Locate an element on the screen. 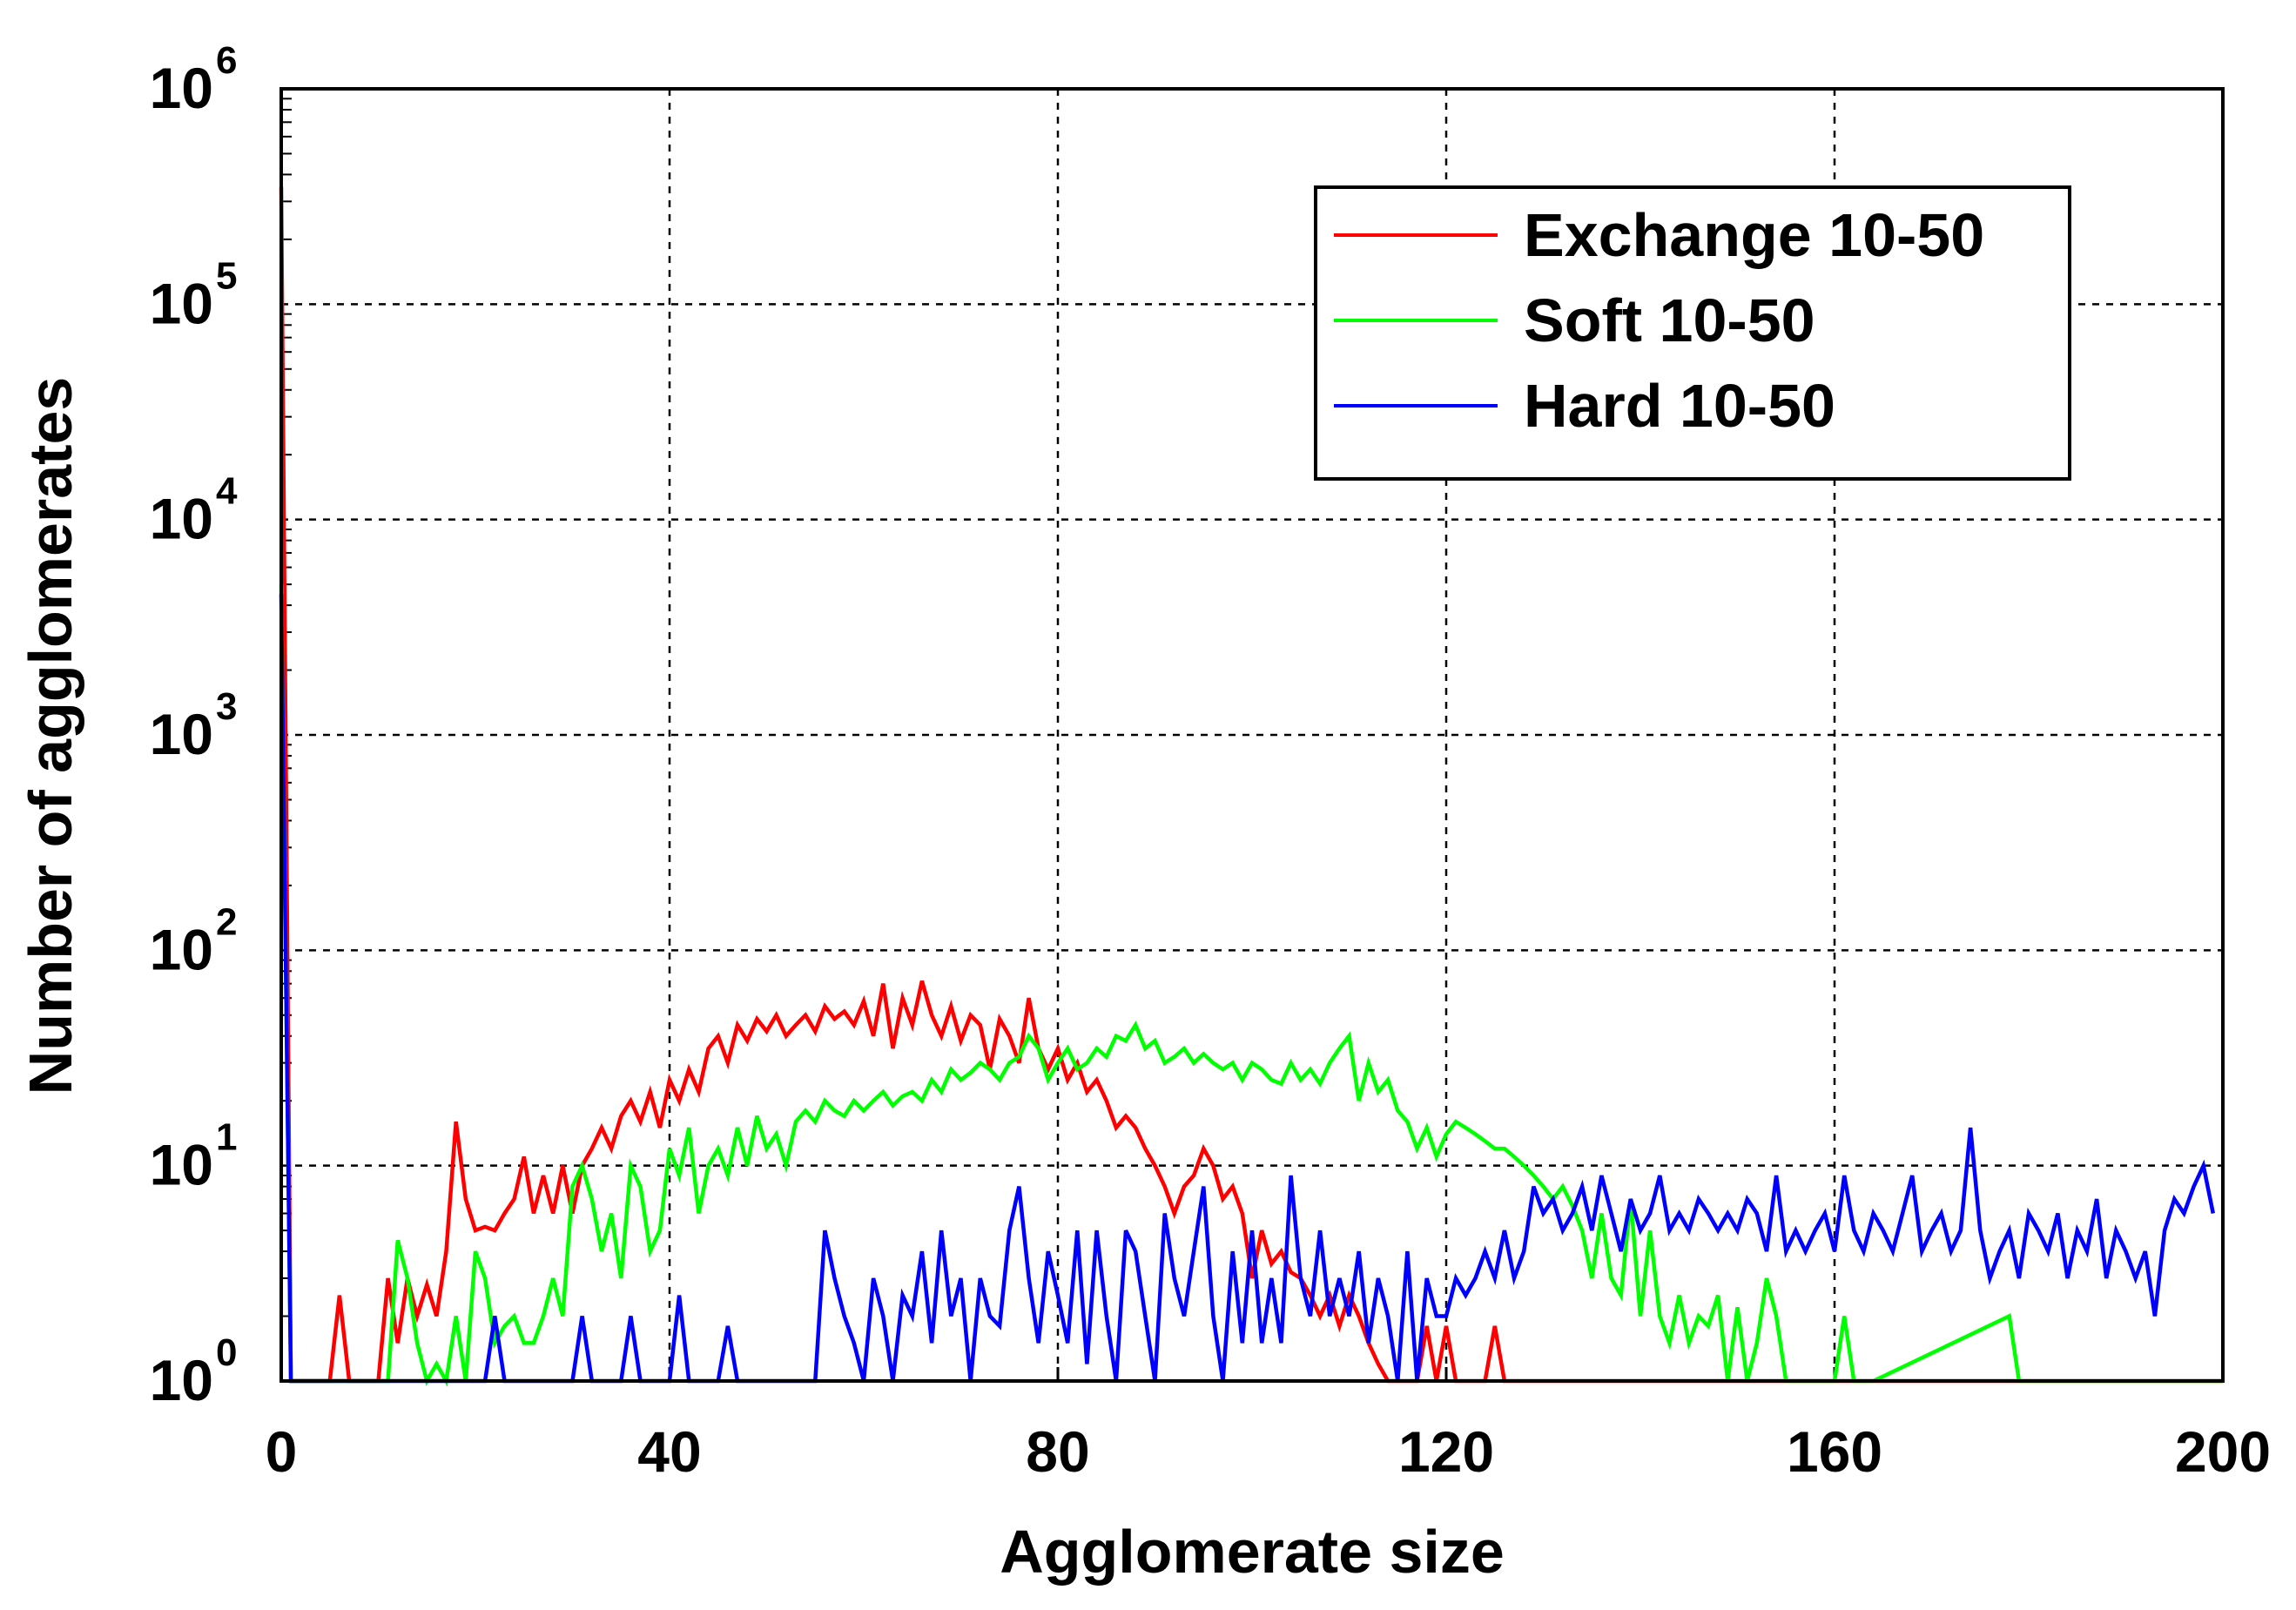 The image size is (2296, 1610). x-tick-label: 200 is located at coordinates (2223, 1451).